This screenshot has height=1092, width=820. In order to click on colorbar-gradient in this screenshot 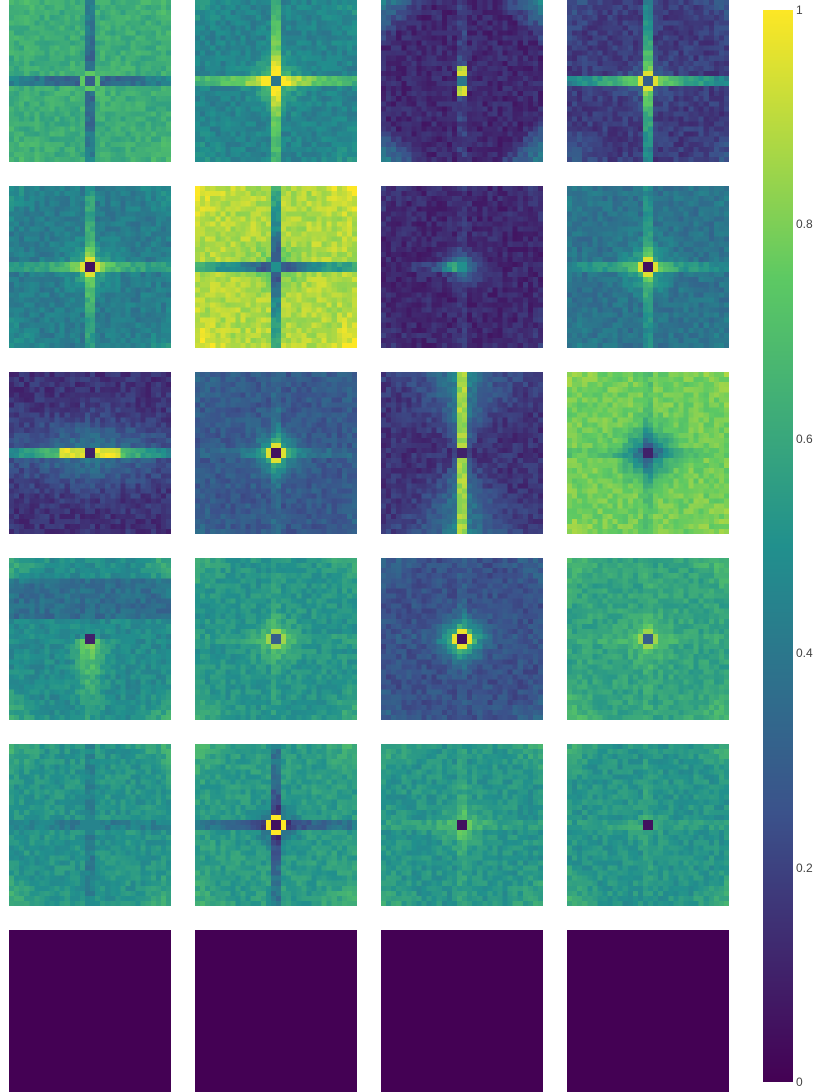, I will do `click(778, 546)`.